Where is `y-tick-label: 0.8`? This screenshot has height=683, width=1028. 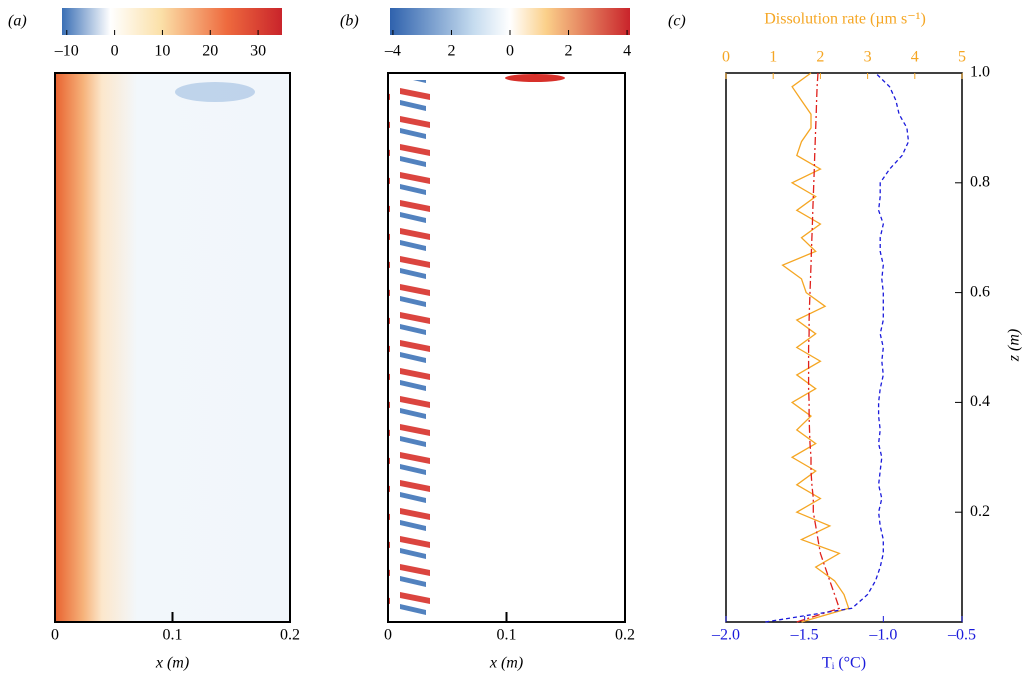
y-tick-label: 0.8 is located at coordinates (980, 181).